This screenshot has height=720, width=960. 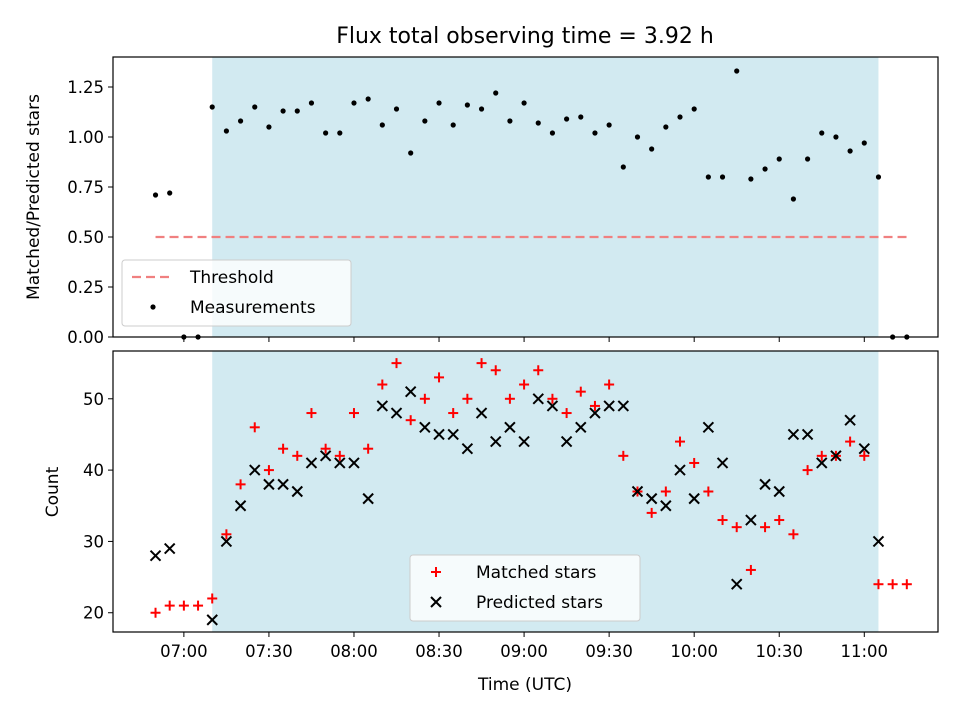 What do you see at coordinates (524, 685) in the screenshot?
I see `x-axis-label: Time (UTC)` at bounding box center [524, 685].